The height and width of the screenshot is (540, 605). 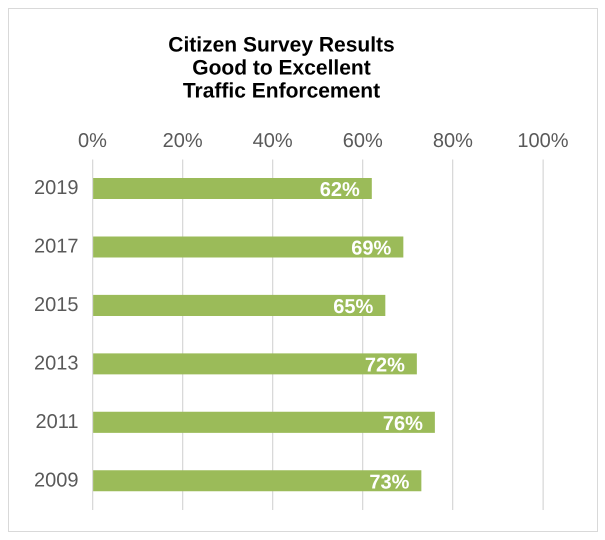 I want to click on y-tick-label: 2013, so click(x=56, y=363).